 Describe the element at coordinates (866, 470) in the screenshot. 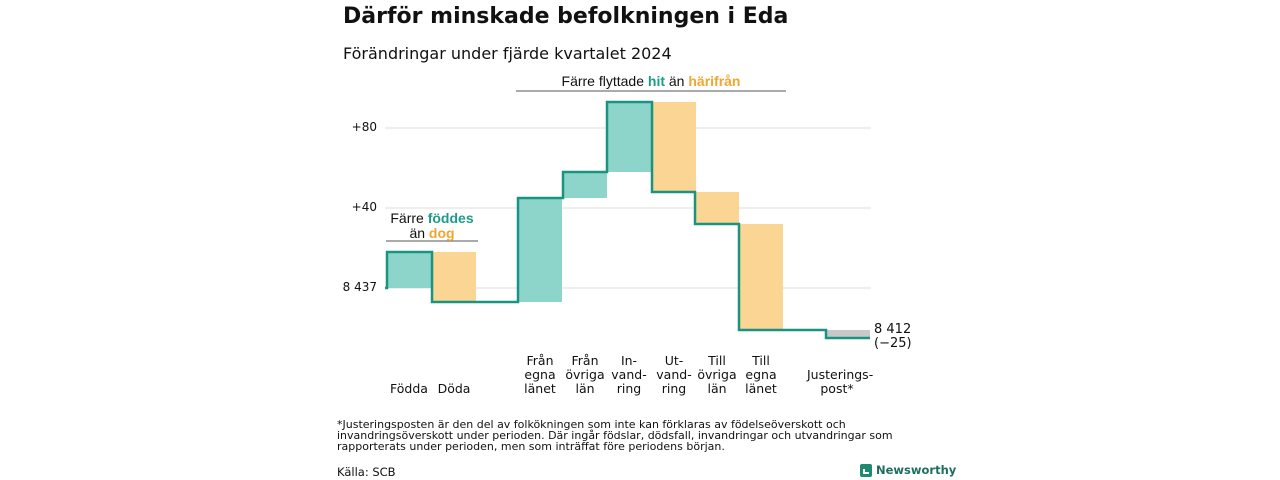

I see `chart-logo-icon` at that location.